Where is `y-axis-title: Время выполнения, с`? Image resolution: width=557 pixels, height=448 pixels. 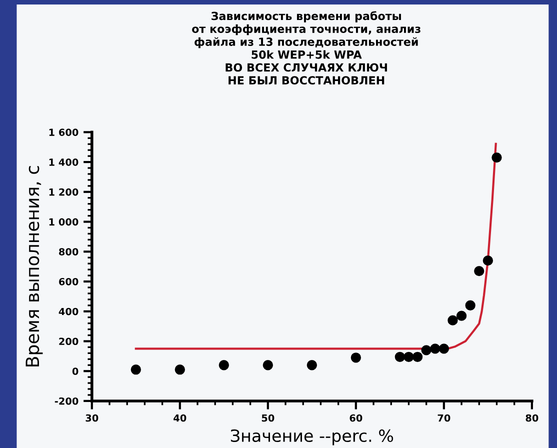
y-axis-title: Время выполнения, с is located at coordinates (34, 266).